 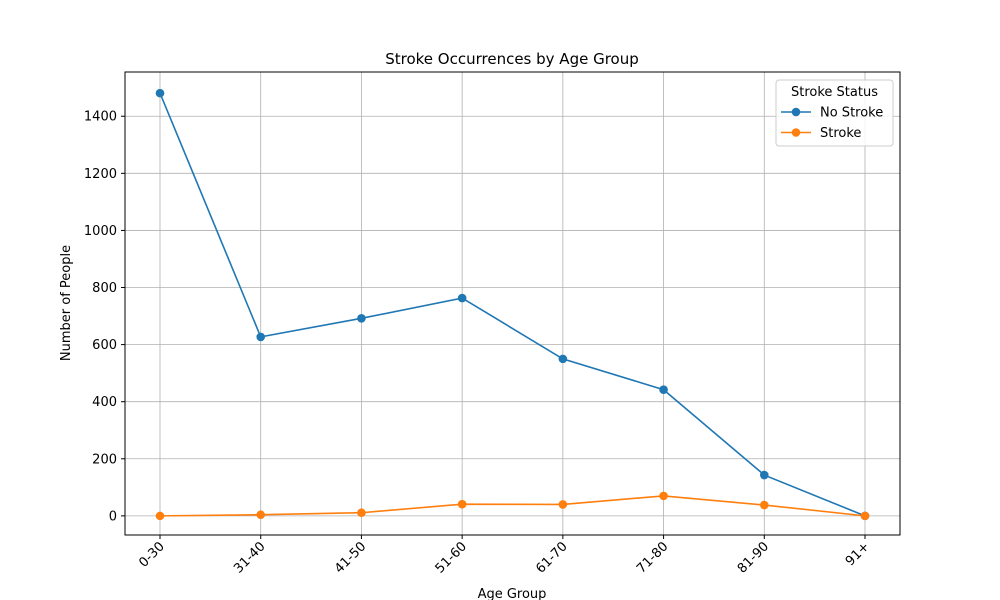 What do you see at coordinates (100, 231) in the screenshot?
I see `y-tick-label: 1000` at bounding box center [100, 231].